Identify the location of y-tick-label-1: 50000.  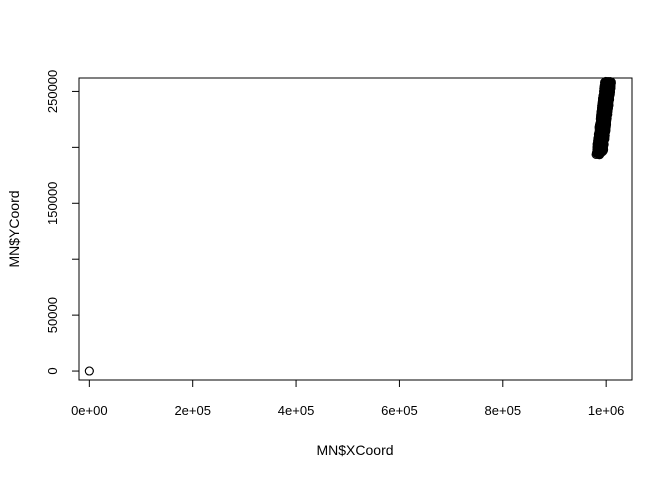
(52, 315).